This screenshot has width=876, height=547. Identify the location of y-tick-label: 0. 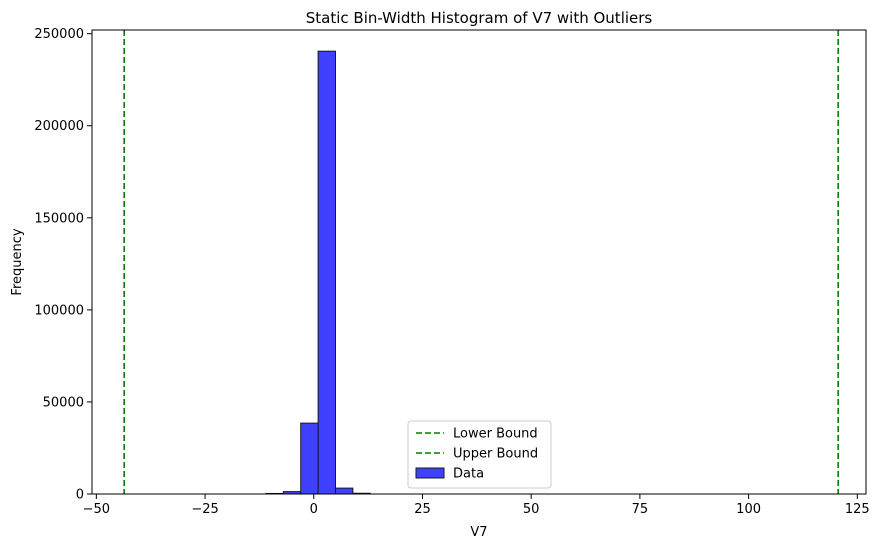
(80, 495).